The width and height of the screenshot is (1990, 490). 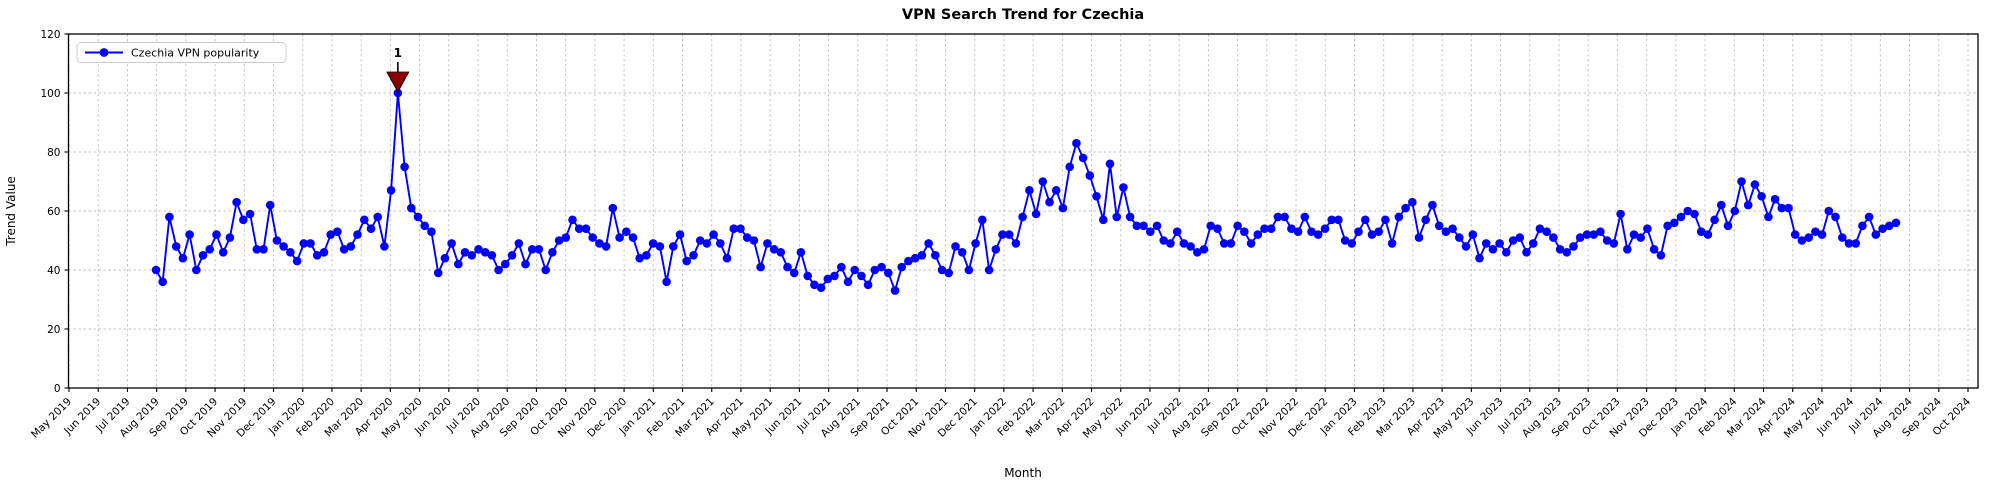 What do you see at coordinates (1023, 15) in the screenshot?
I see `chart-title: VPN Search Trend for Czechia` at bounding box center [1023, 15].